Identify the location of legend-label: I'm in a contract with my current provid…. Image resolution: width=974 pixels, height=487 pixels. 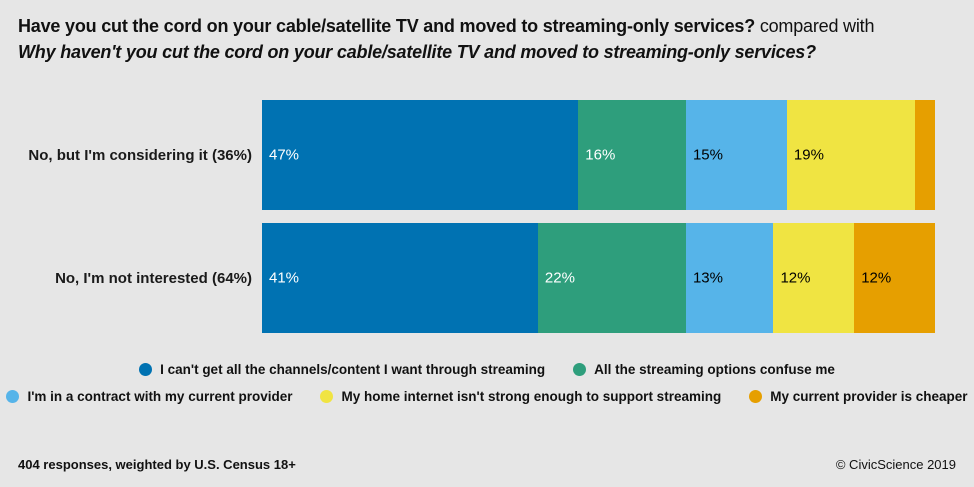
(160, 396).